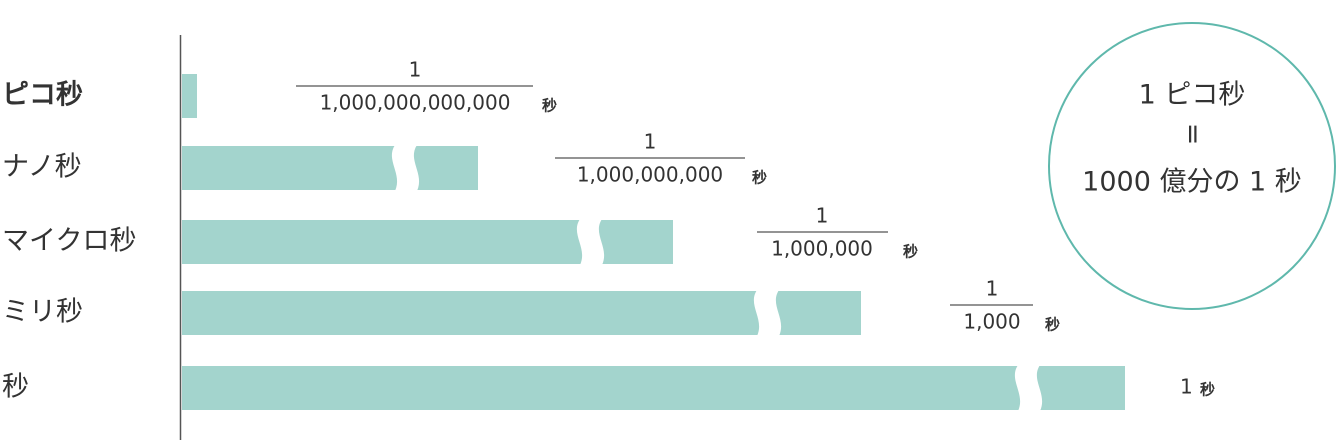  What do you see at coordinates (822, 249) in the screenshot?
I see `denominator: 1,000,000` at bounding box center [822, 249].